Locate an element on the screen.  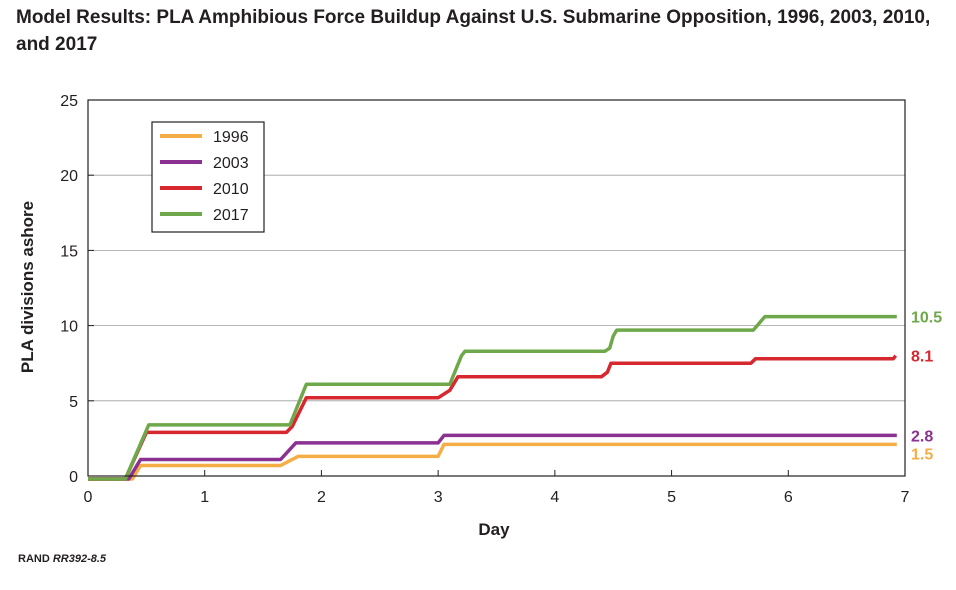
x-tick-label: 1 is located at coordinates (204, 497).